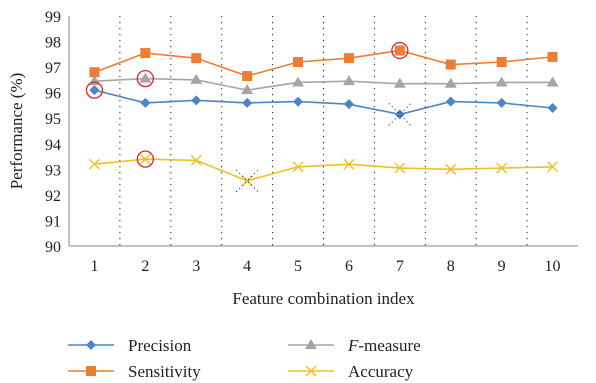  I want to click on x-tick-label: 7, so click(400, 266).